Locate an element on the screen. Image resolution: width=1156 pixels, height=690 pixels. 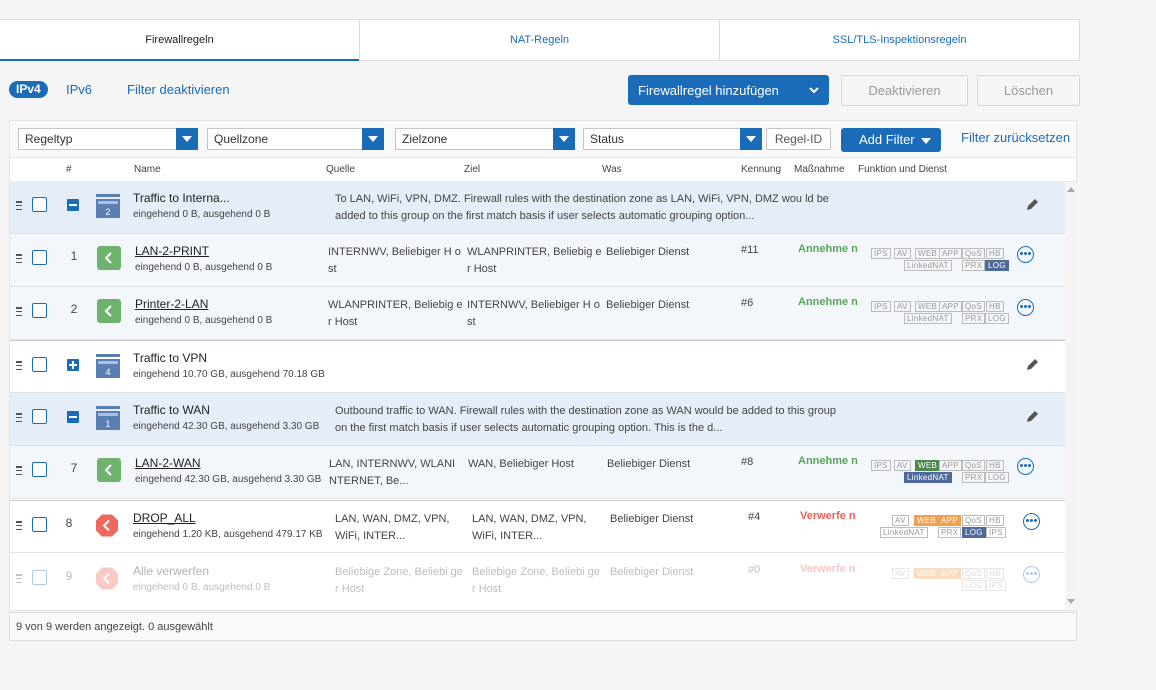
rule-traffic: eingehend 42.30 GB, ausgehend 3.30 GB is located at coordinates (226, 426).